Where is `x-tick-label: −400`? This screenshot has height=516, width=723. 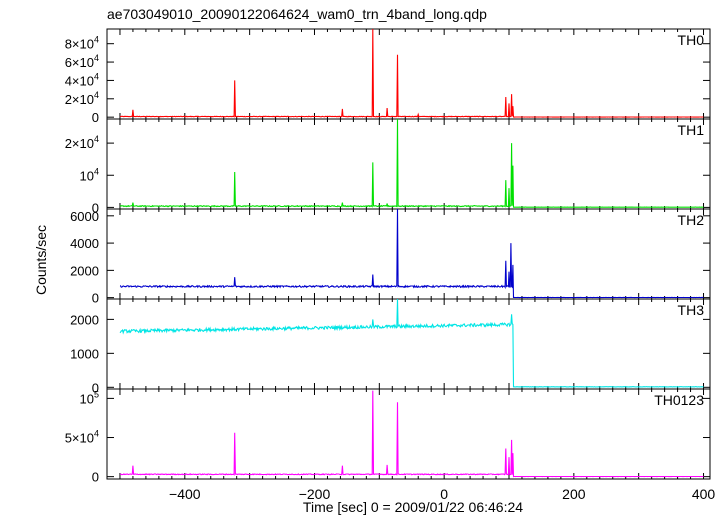
x-tick-label: −400 is located at coordinates (185, 494).